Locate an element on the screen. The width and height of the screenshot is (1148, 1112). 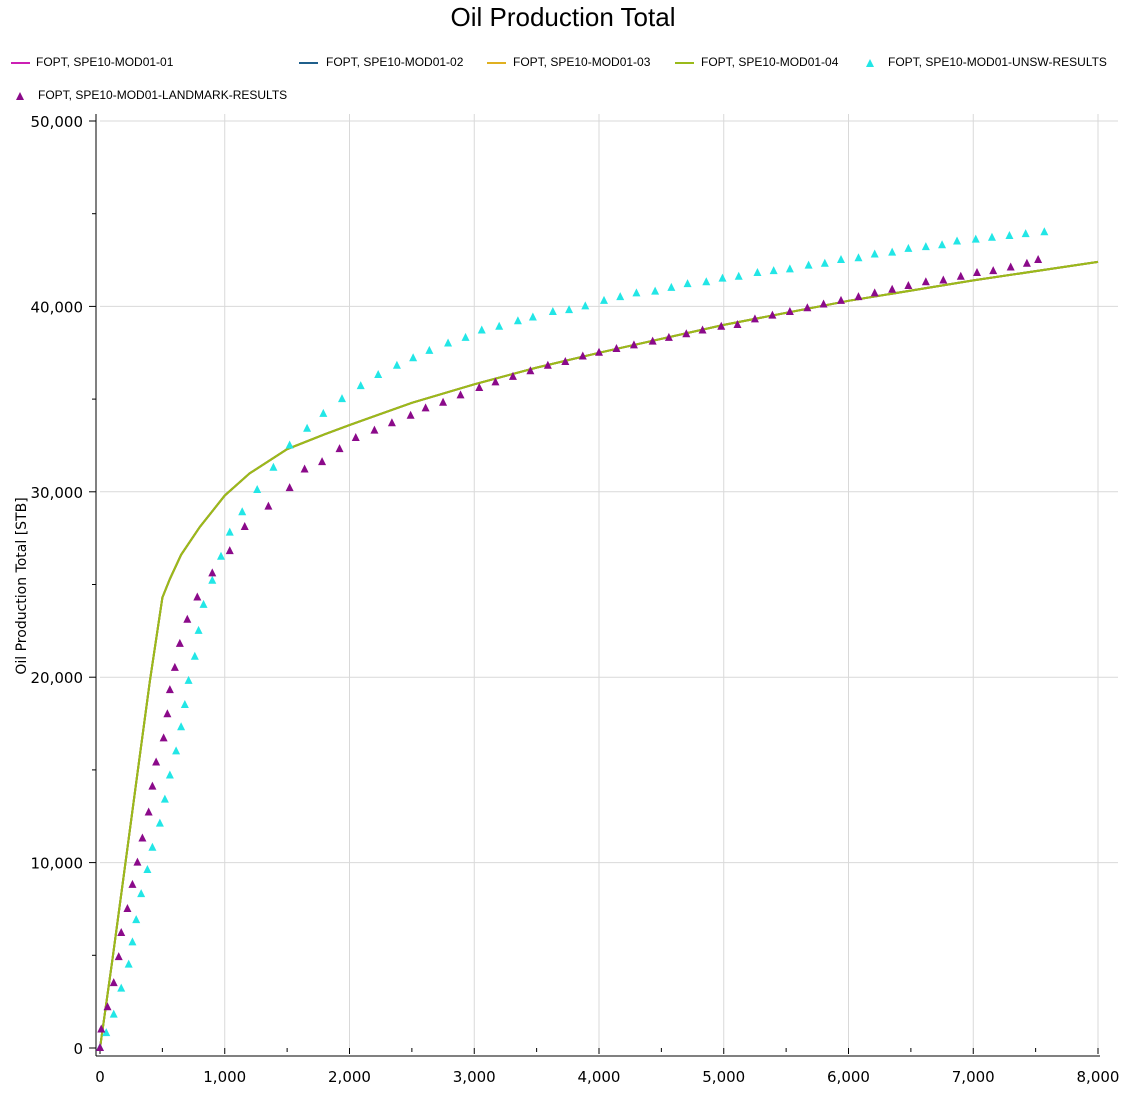
legend-label-05: FOPT, SPE10-MOD01-UNSW-RESULTS is located at coordinates (997, 62).